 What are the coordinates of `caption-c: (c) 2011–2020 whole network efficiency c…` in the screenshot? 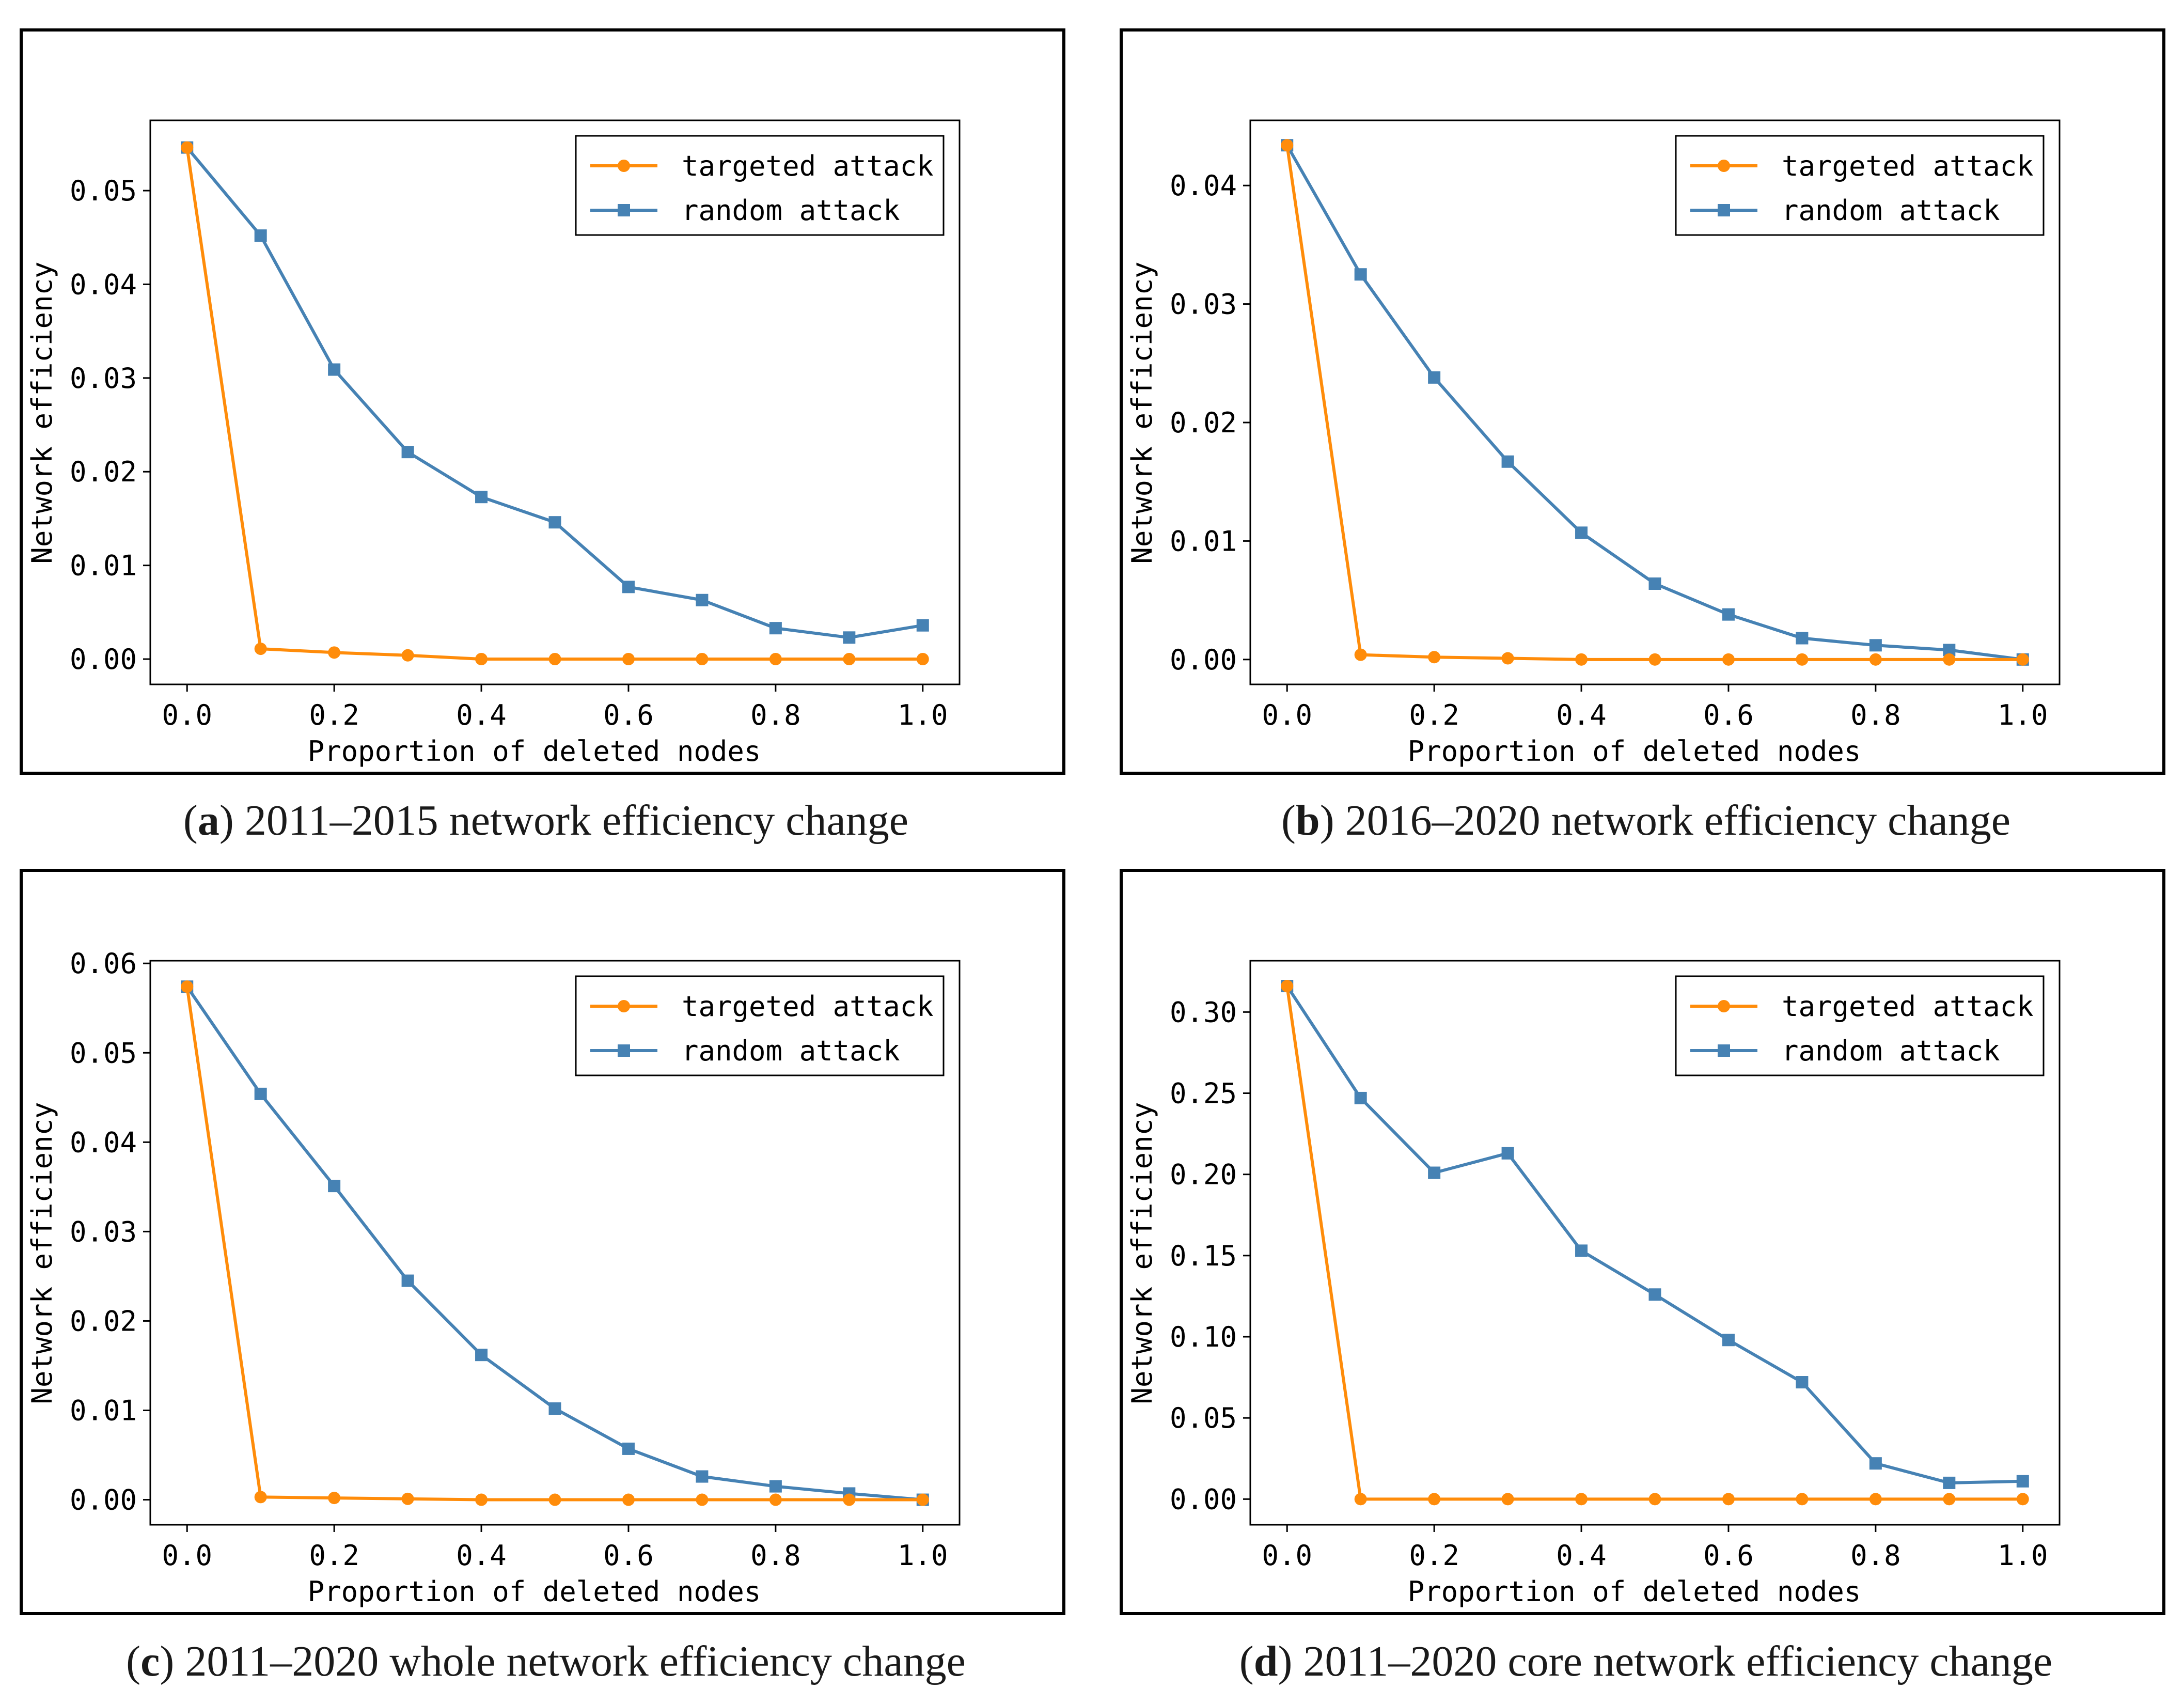 It's located at (546, 1661).